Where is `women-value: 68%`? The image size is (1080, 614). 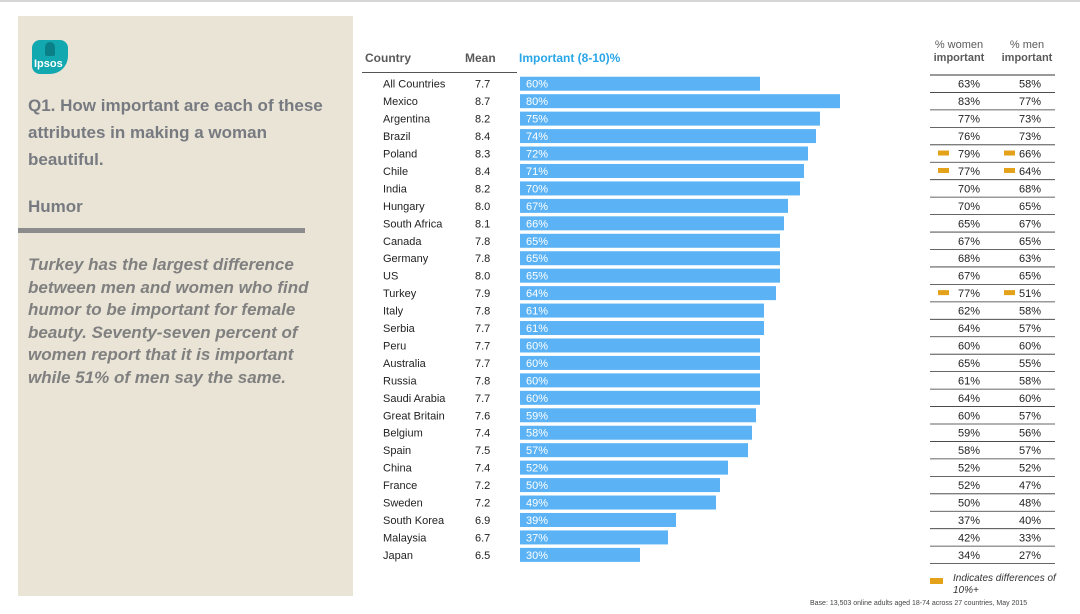 women-value: 68% is located at coordinates (969, 259).